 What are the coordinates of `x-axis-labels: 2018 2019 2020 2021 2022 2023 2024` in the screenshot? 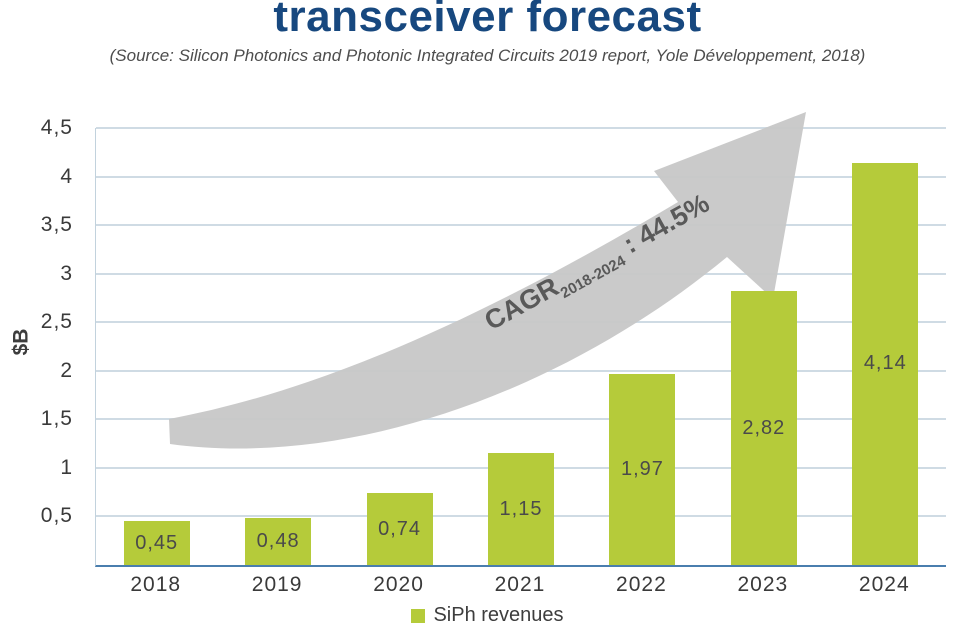 It's located at (520, 587).